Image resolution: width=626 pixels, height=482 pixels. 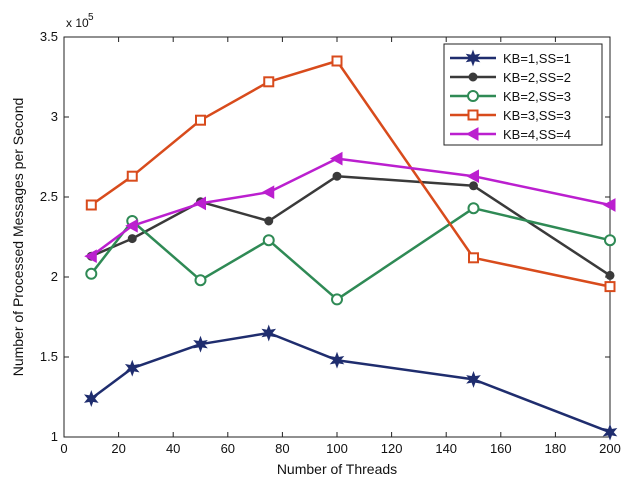 What do you see at coordinates (337, 448) in the screenshot?
I see `x-tick-label: 100` at bounding box center [337, 448].